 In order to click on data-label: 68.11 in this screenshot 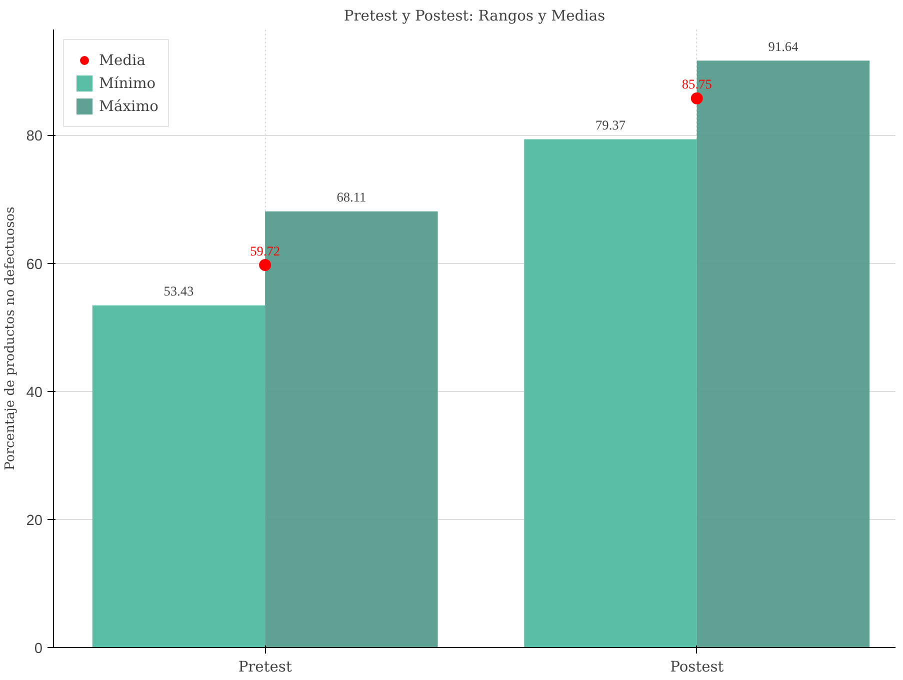, I will do `click(351, 197)`.